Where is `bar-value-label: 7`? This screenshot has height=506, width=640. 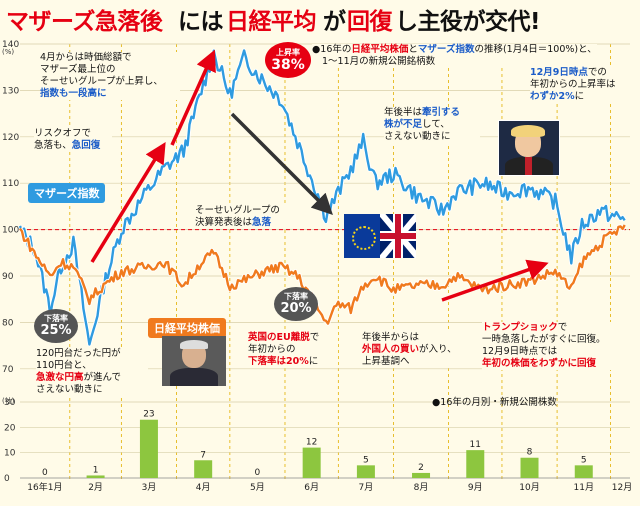 bar-value-label: 7 is located at coordinates (203, 455).